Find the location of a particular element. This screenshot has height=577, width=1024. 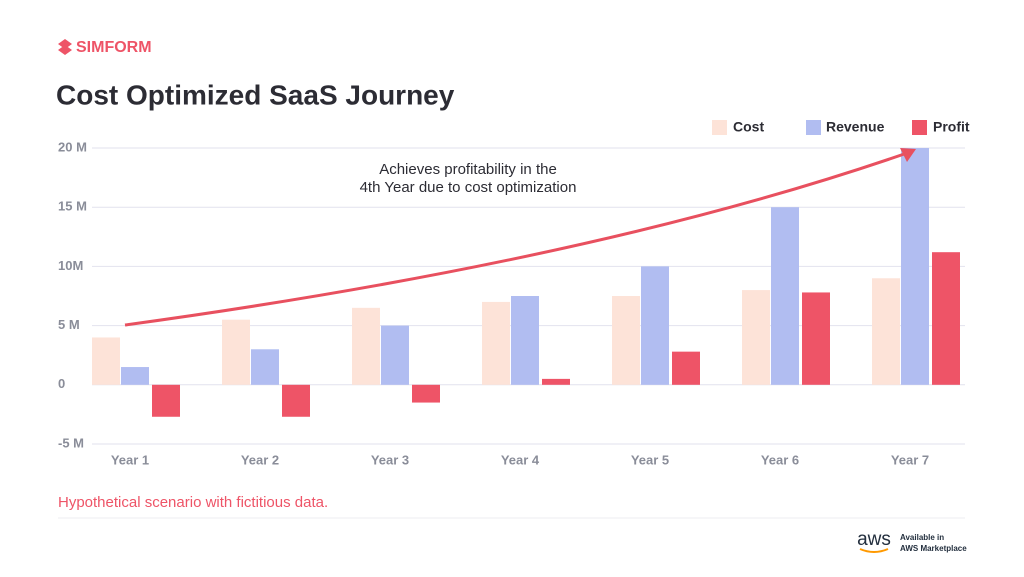

y-tick-label: 10M is located at coordinates (70, 265).